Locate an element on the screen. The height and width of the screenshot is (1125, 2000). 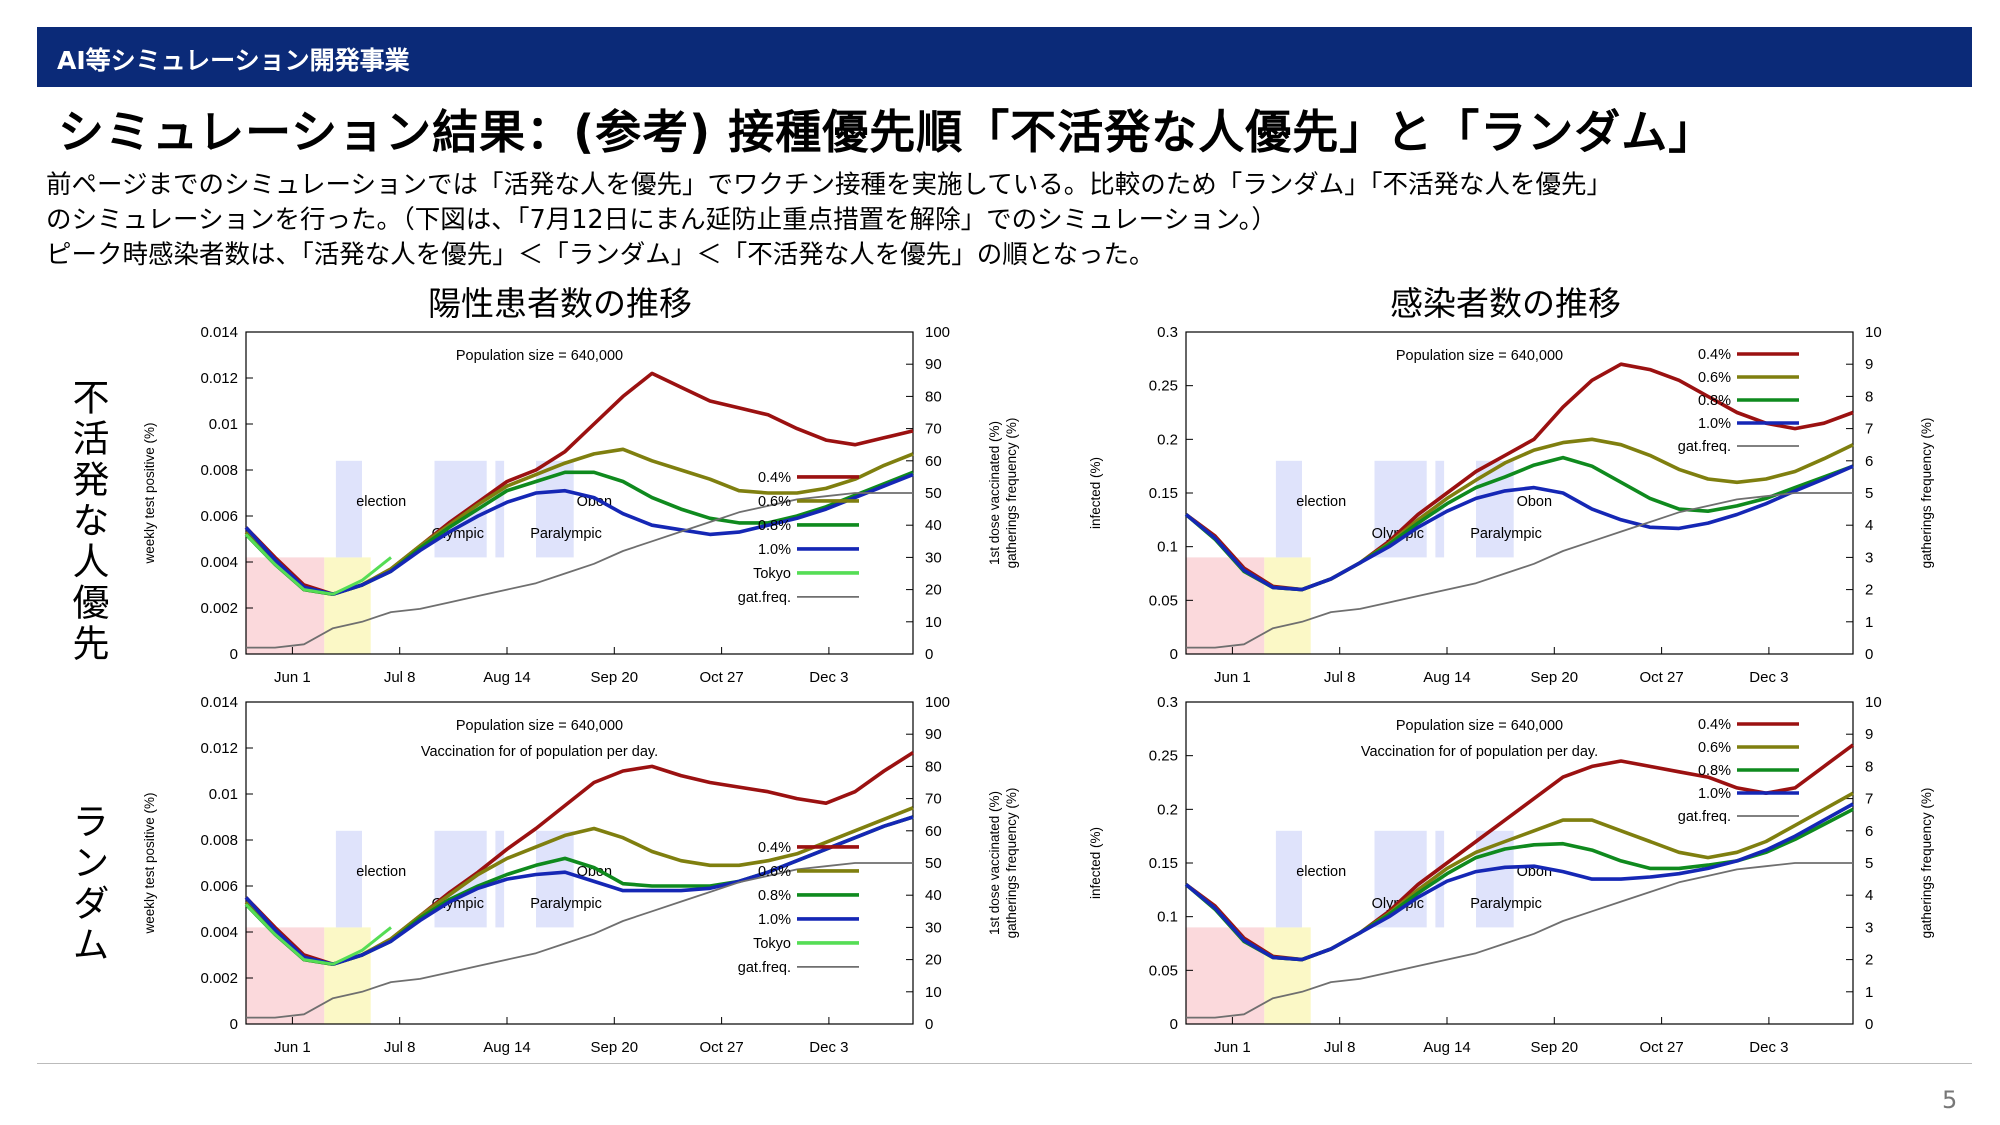
y2-tick-label: 60 is located at coordinates (933, 831).